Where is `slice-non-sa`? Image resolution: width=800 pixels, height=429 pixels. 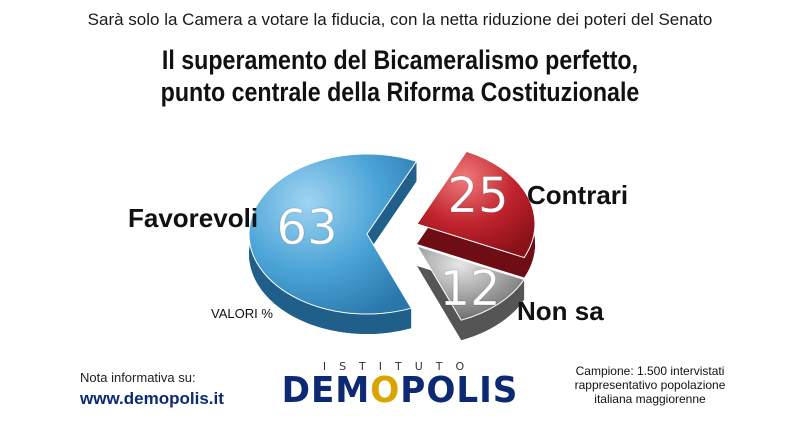 slice-non-sa is located at coordinates (470, 283).